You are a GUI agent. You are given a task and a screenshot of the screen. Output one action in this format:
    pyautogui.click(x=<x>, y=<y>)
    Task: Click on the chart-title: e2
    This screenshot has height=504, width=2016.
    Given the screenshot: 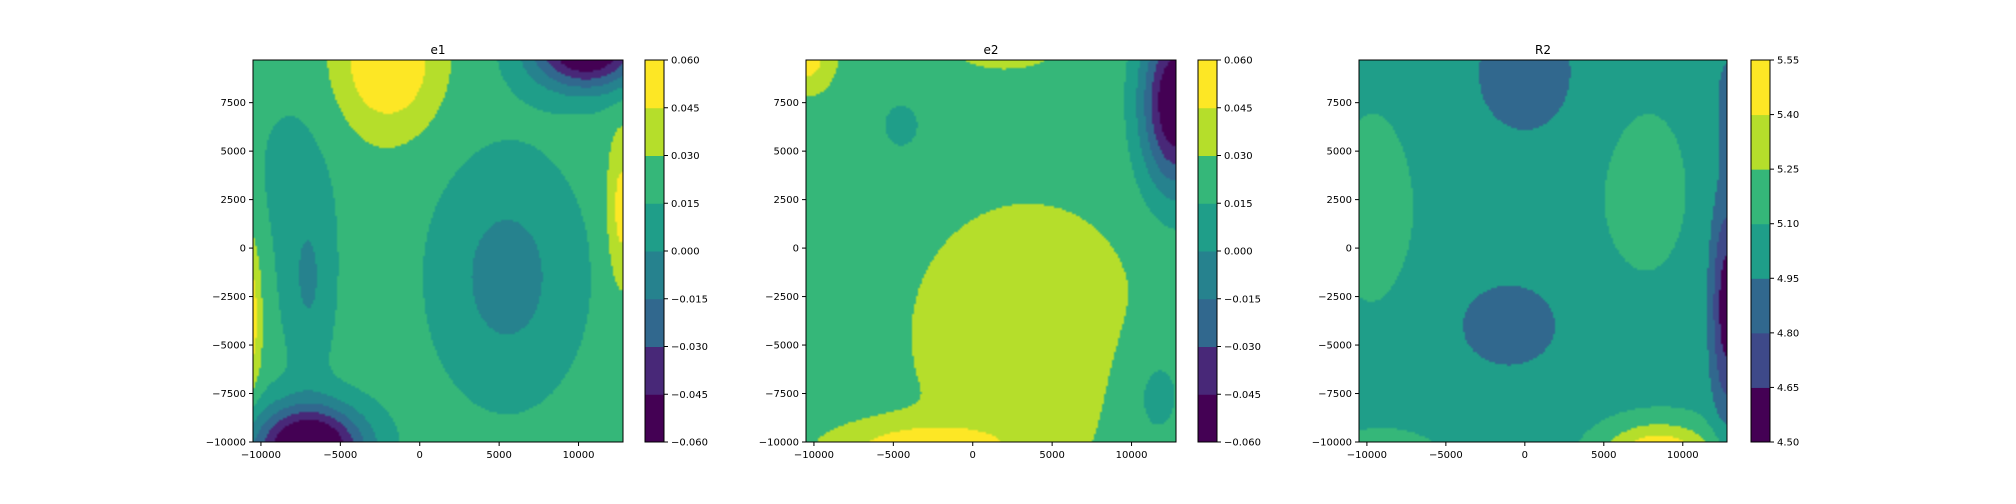 What is the action you would take?
    pyautogui.click(x=990, y=50)
    